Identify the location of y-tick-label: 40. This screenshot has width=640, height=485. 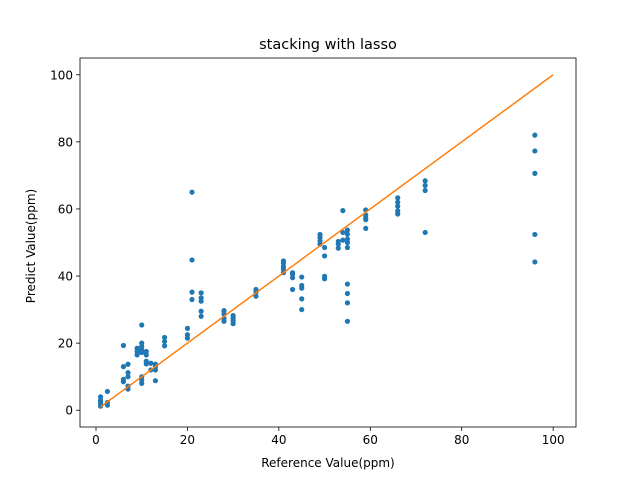
(65, 277).